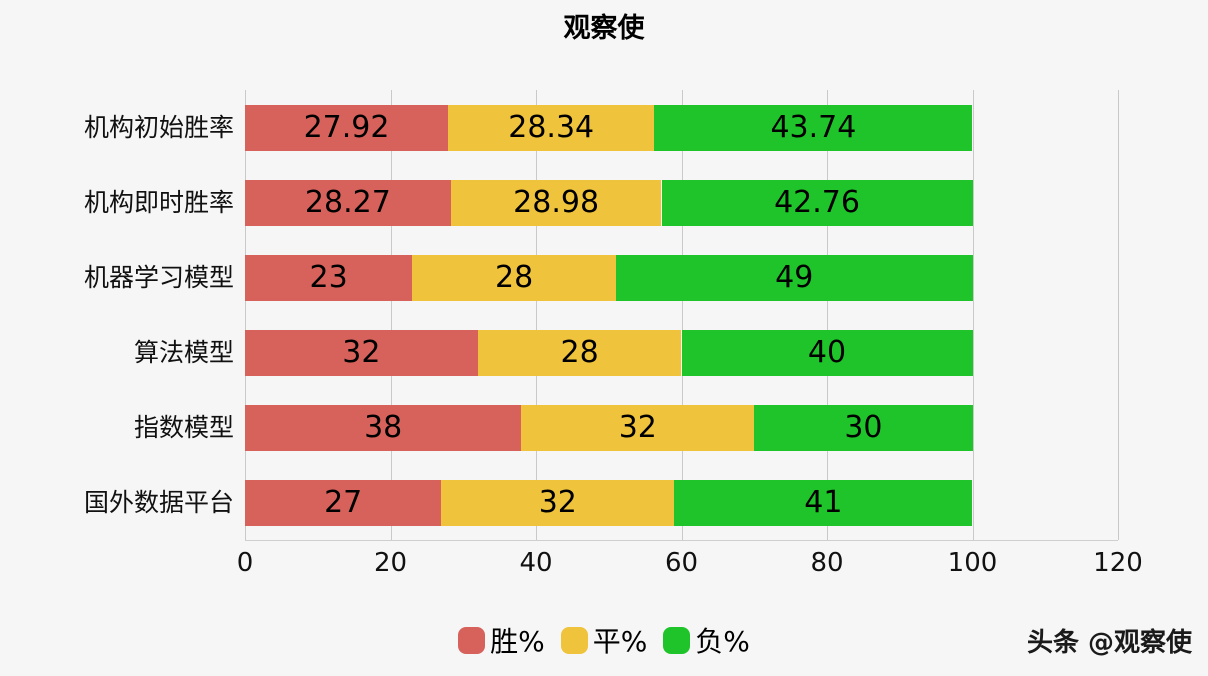 The width and height of the screenshot is (1208, 676). I want to click on x-tick-label: 80, so click(827, 563).